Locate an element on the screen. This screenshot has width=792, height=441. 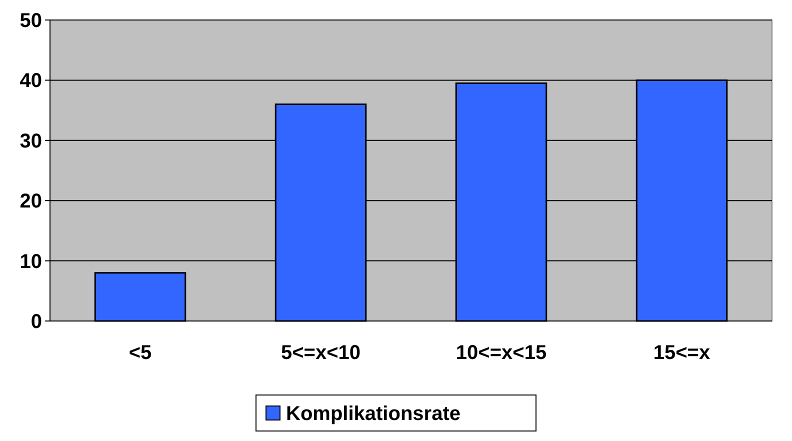
y-tick-label: 0 is located at coordinates (36, 322).